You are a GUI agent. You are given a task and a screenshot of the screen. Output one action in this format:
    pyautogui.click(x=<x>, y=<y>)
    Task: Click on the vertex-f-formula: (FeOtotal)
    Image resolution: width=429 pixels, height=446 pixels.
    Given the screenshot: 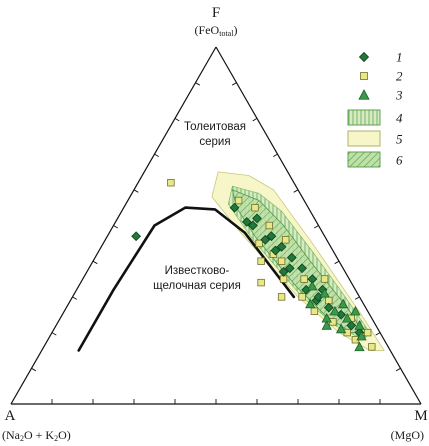 What is the action you would take?
    pyautogui.click(x=216, y=30)
    